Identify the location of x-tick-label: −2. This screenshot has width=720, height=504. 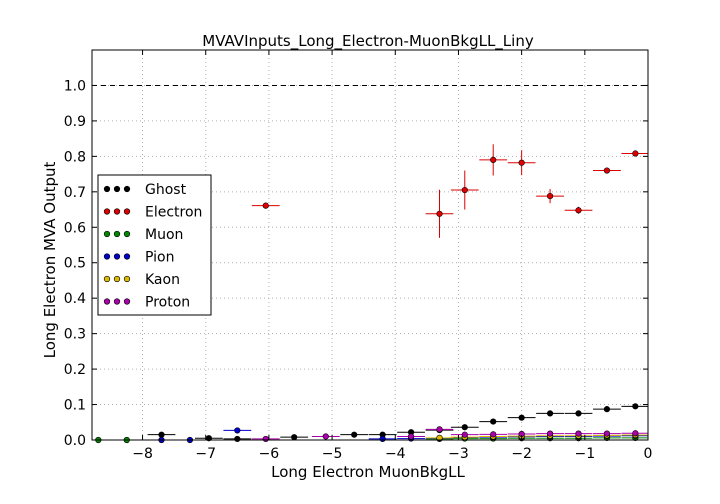
(521, 454).